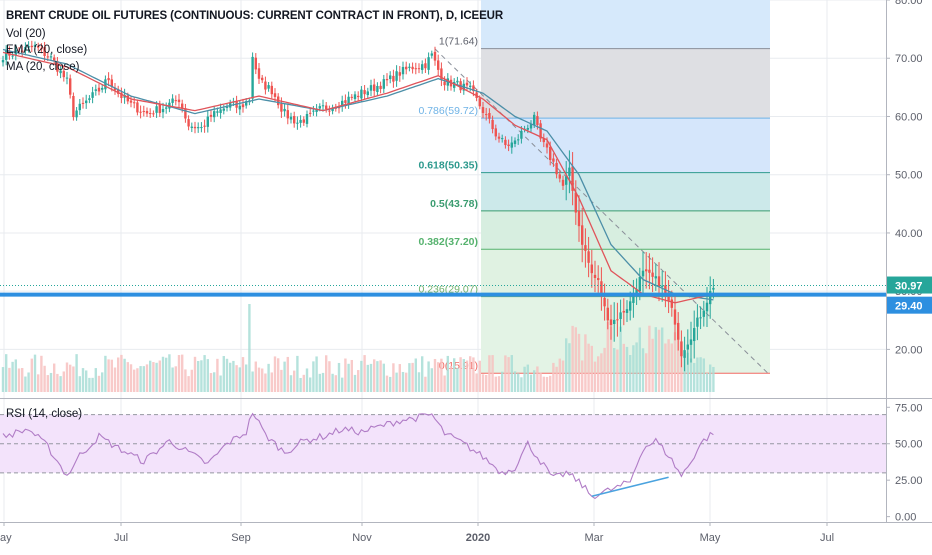  I want to click on rsi-label: RSI (14, close), so click(44, 414).